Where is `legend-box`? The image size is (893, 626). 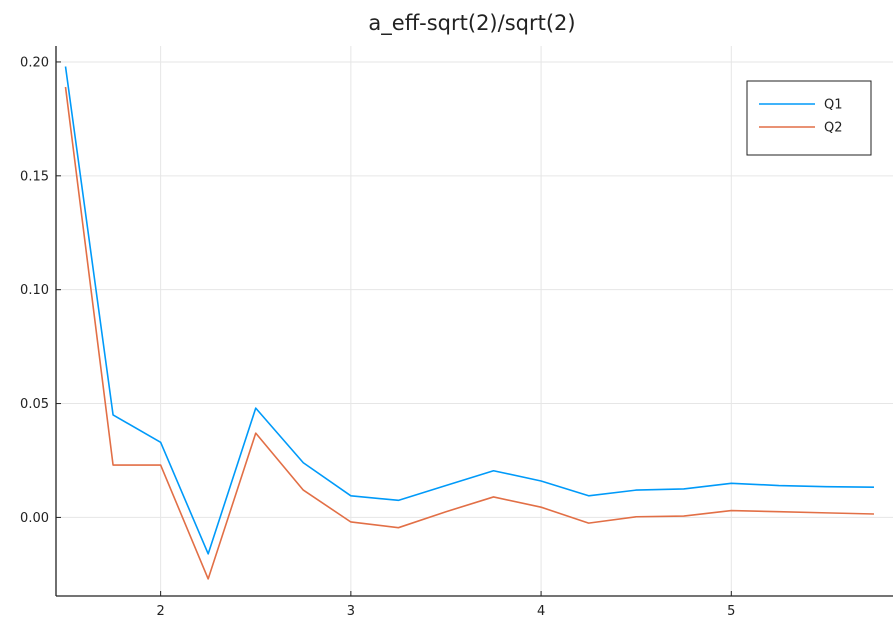 legend-box is located at coordinates (809, 118).